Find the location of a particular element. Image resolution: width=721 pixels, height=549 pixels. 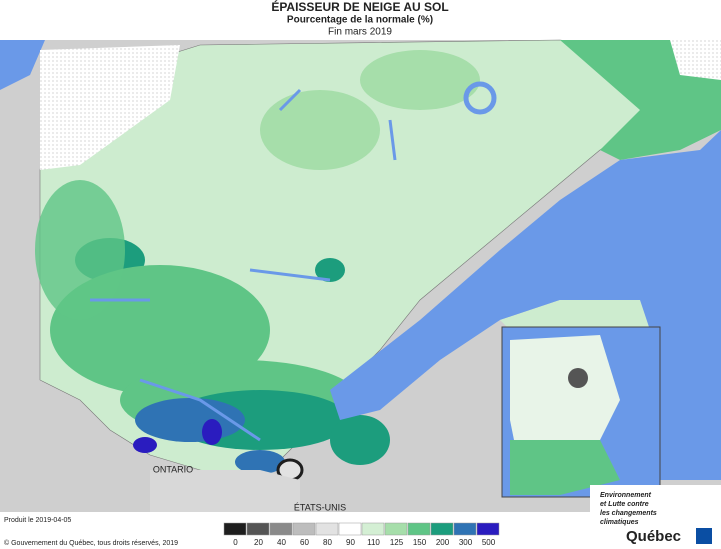

legend: 0 20 40 60 80 90 110 125 150 200 300 500 is located at coordinates (361, 534).